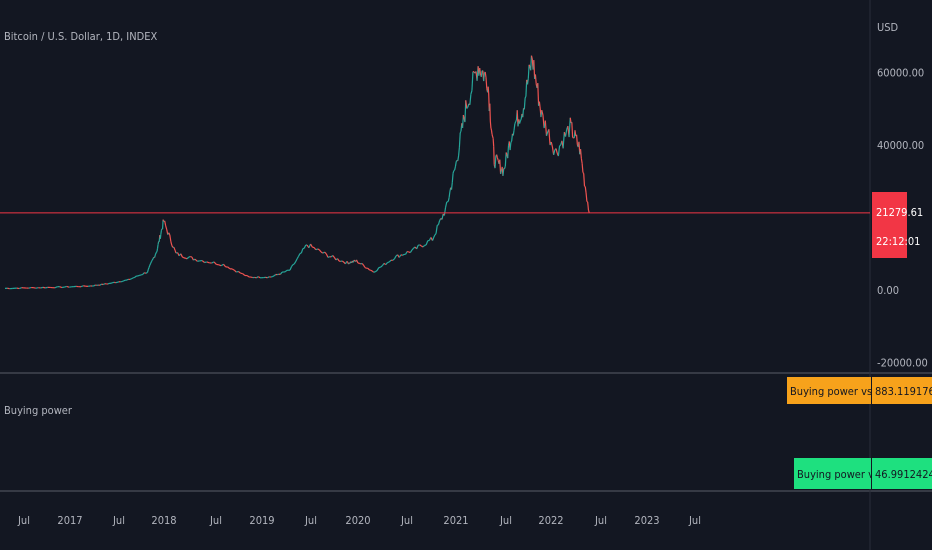  What do you see at coordinates (80, 36) in the screenshot?
I see `symbol-title: Bitcoin / U.S. Dollar, 1D, INDEX` at bounding box center [80, 36].